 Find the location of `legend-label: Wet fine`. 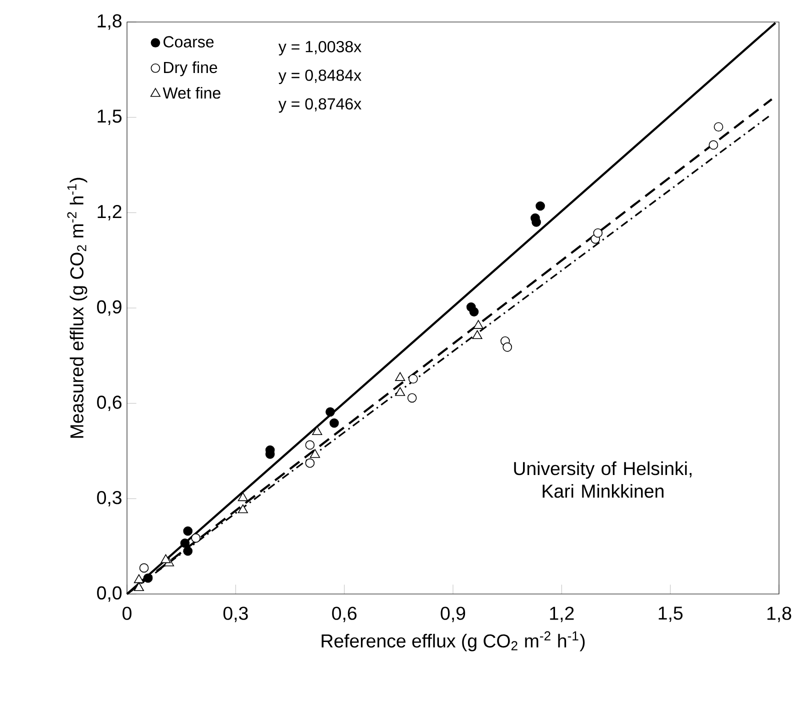

legend-label: Wet fine is located at coordinates (191, 92).